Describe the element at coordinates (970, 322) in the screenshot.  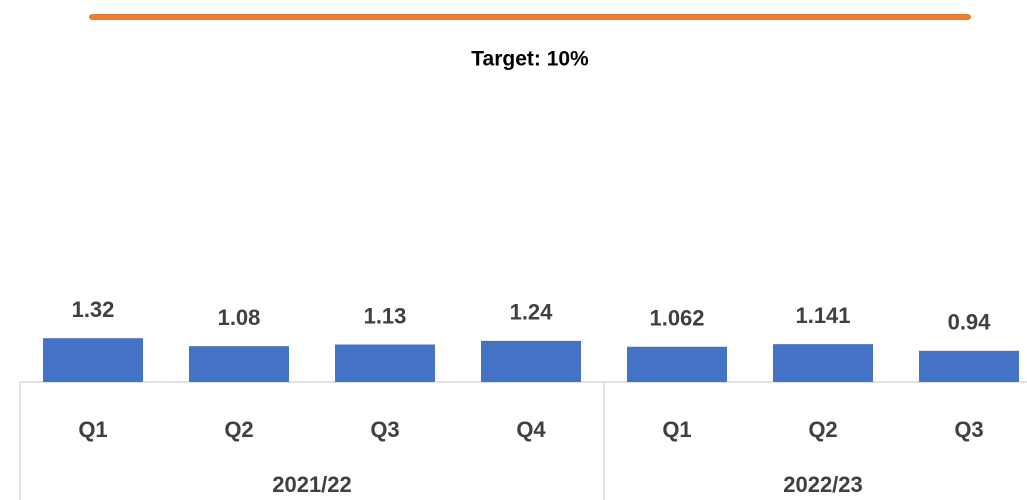
I see `data-label: 0.94` at that location.